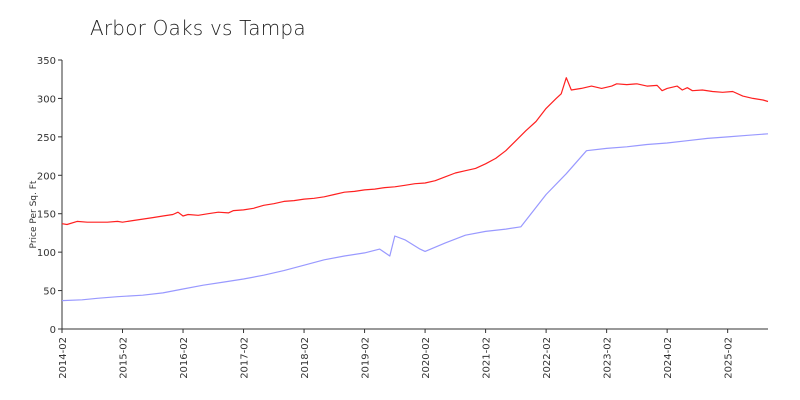 The width and height of the screenshot is (800, 400). I want to click on y-tick-label: 0, so click(53, 330).